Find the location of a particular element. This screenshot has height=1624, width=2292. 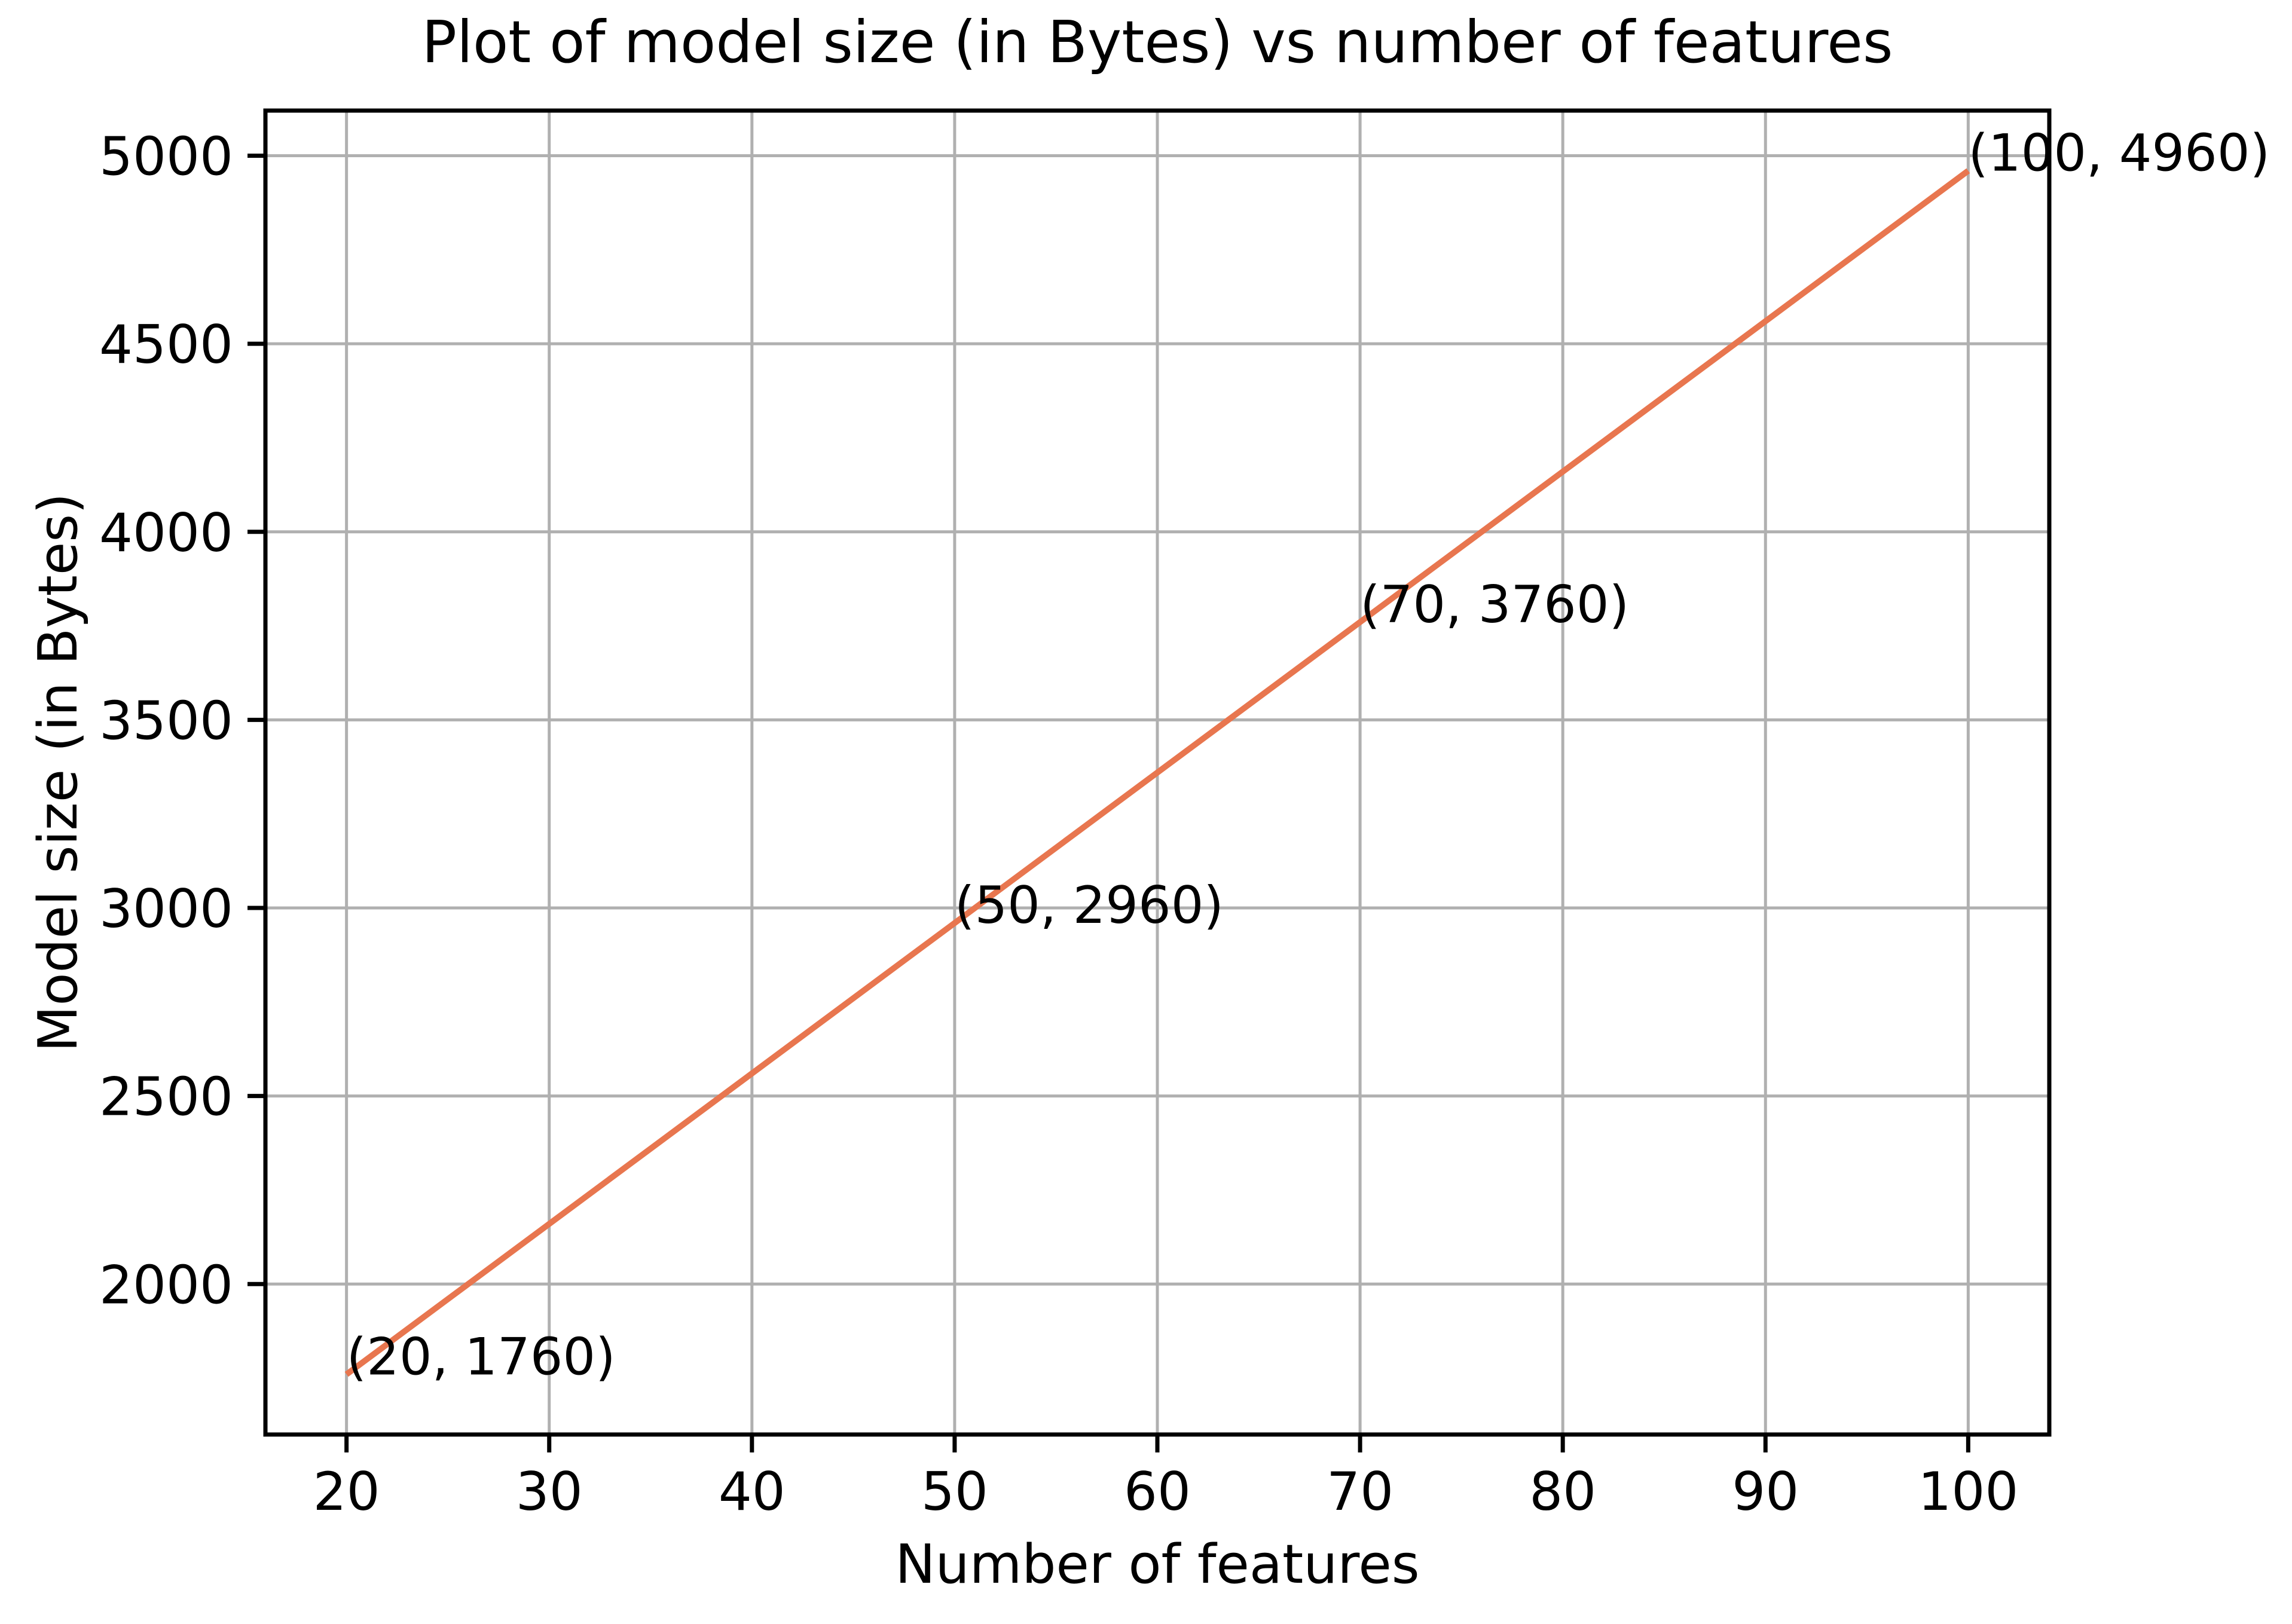

y-tick-label: 4000 is located at coordinates (166, 533).